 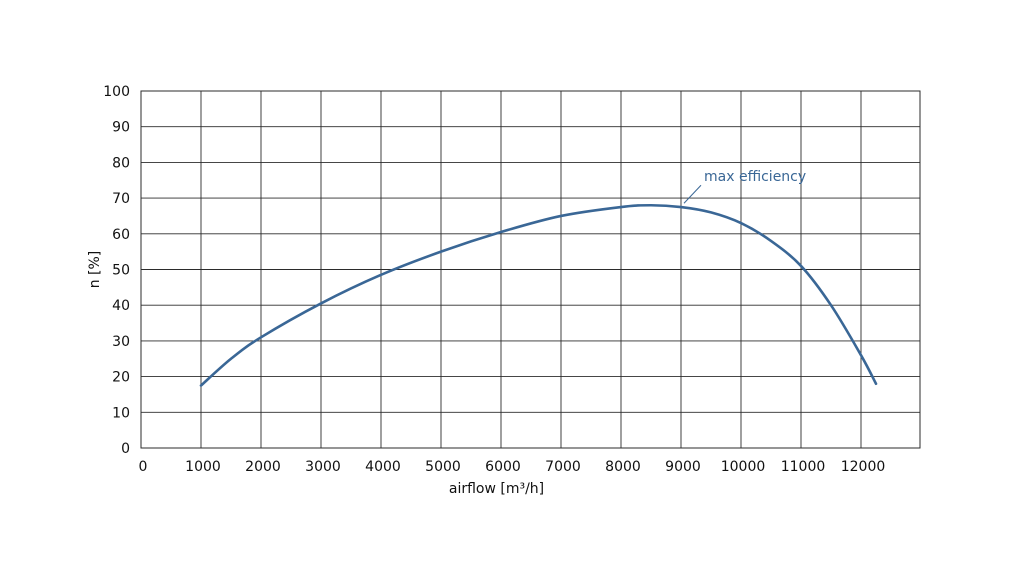 What do you see at coordinates (503, 467) in the screenshot?
I see `x-tick-label: 6000` at bounding box center [503, 467].